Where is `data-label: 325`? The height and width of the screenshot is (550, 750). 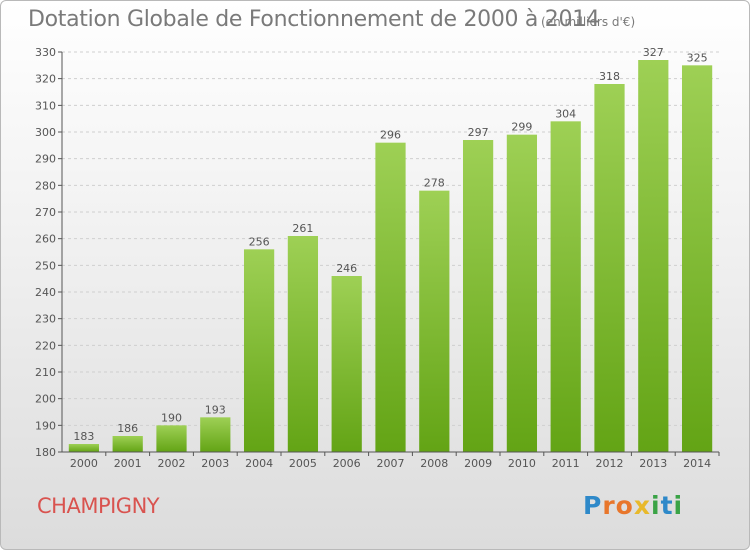
data-label: 325 is located at coordinates (697, 57).